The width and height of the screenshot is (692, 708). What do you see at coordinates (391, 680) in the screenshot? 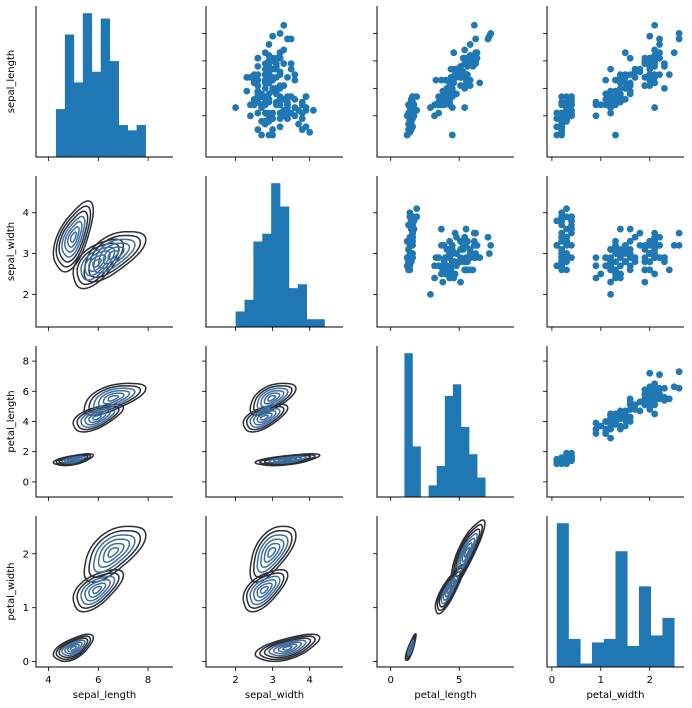
I see `x-tick-label-petal_length-0: 0` at bounding box center [391, 680].